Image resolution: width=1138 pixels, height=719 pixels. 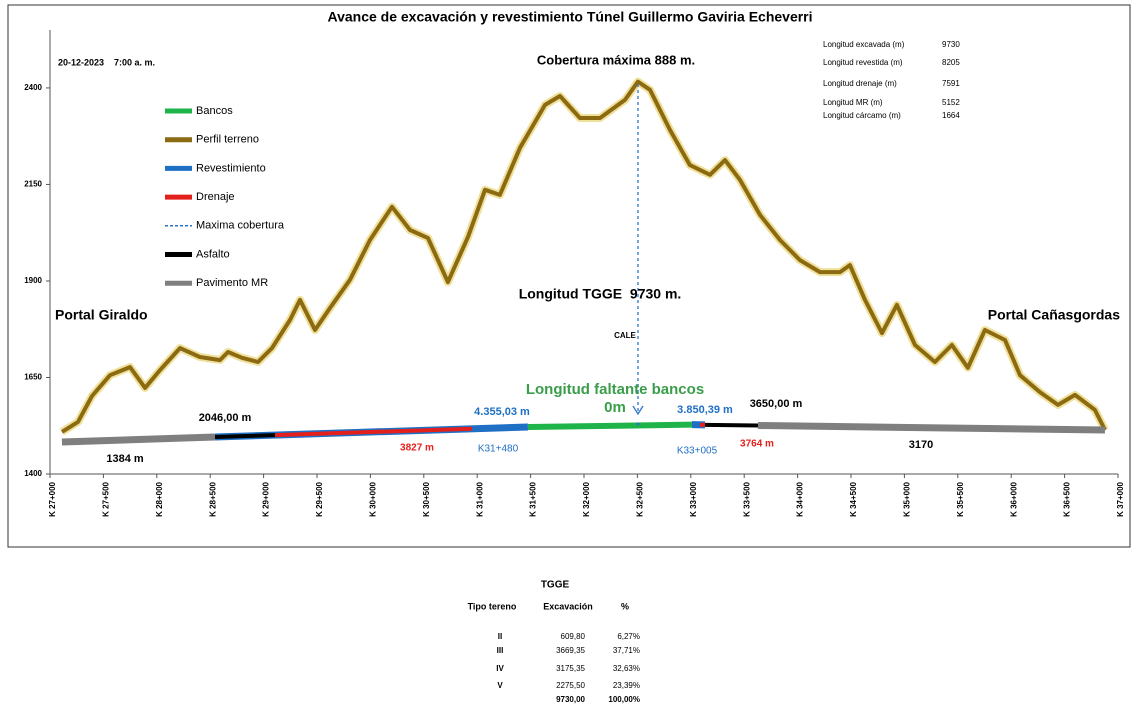 What do you see at coordinates (907, 498) in the screenshot?
I see `x-tick-label: K 35+000` at bounding box center [907, 498].